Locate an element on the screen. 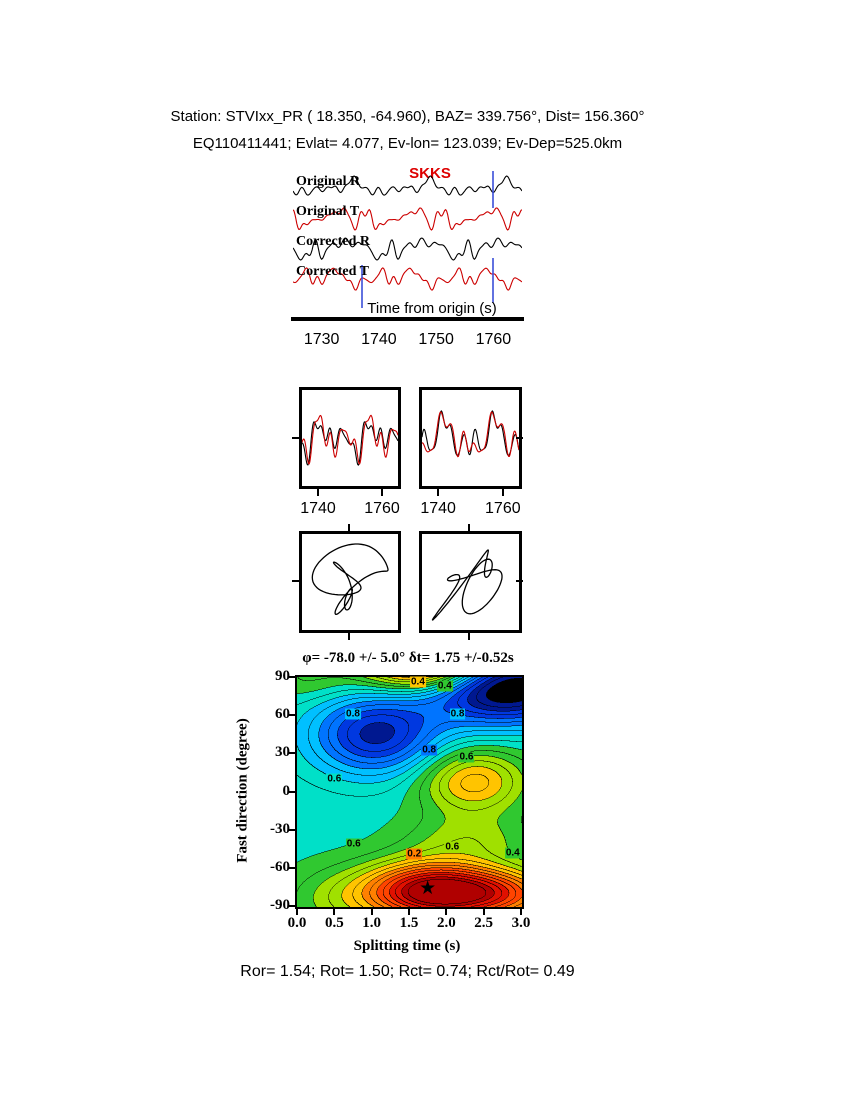 This screenshot has width=850, height=1100. misfit-x-tick-label: 2.0 is located at coordinates (446, 923).